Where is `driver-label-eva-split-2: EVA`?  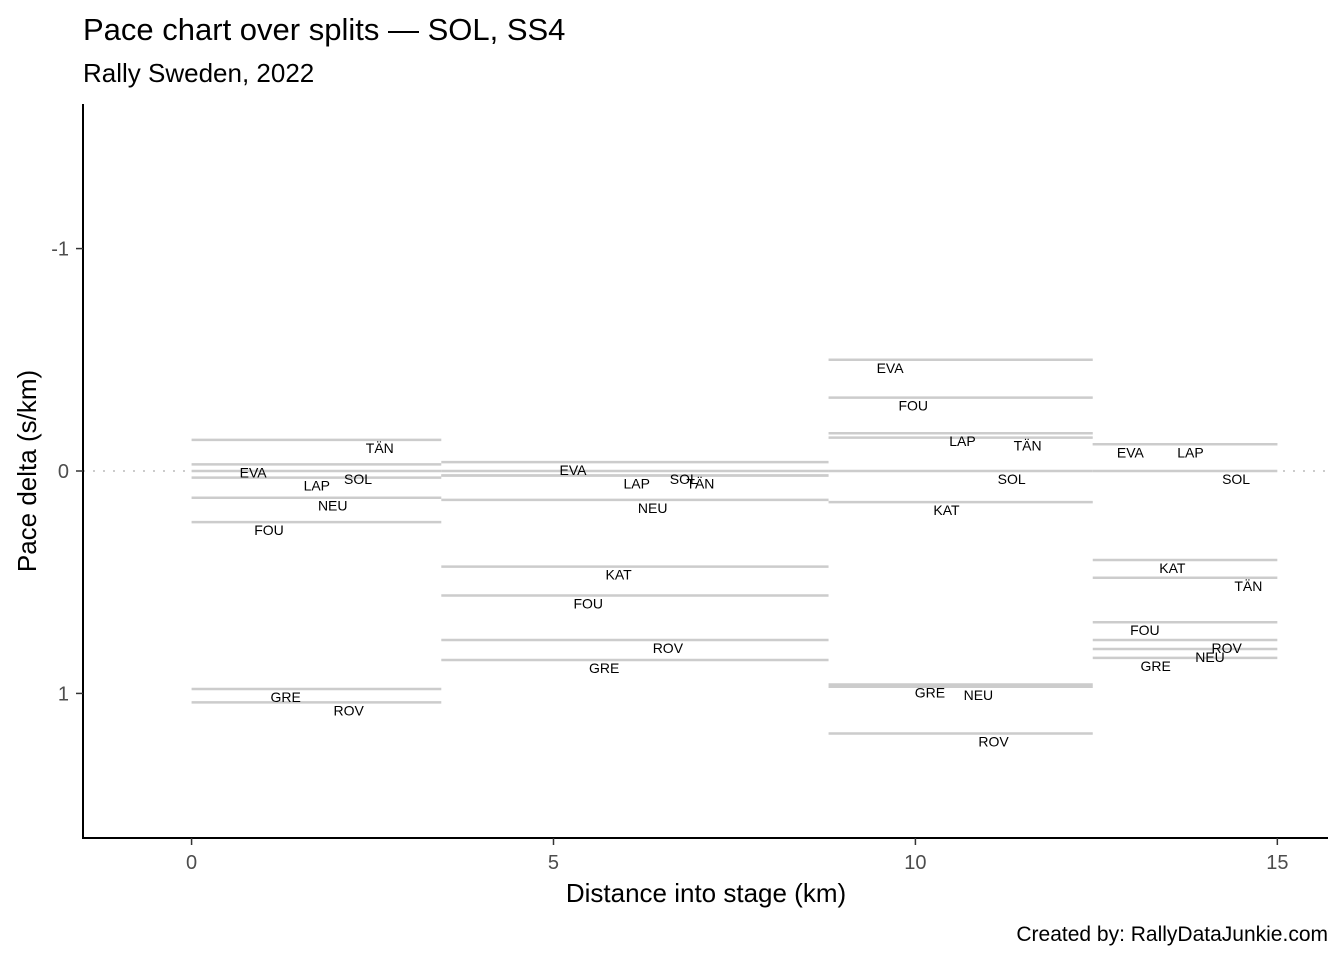 driver-label-eva-split-2: EVA is located at coordinates (574, 470).